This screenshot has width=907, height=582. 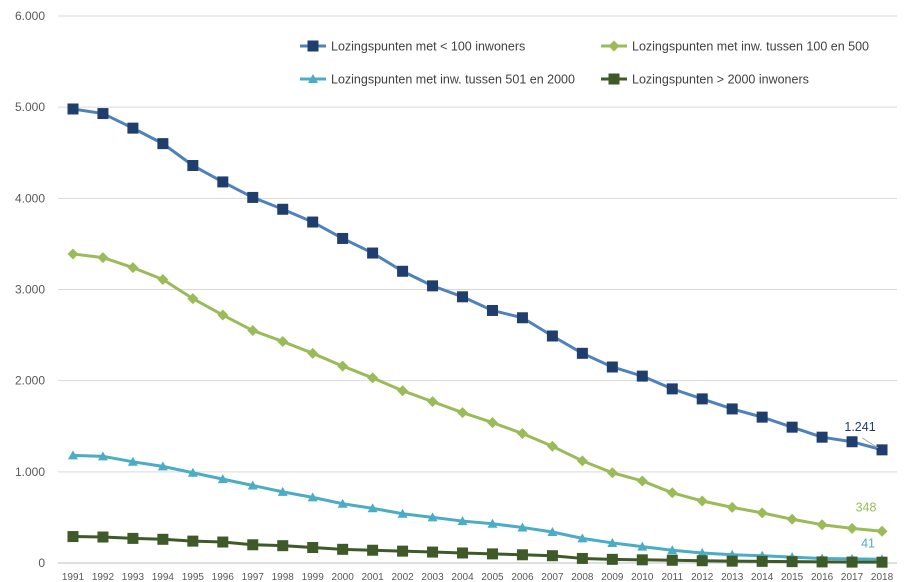 What do you see at coordinates (73, 577) in the screenshot?
I see `x-tick-label: 1991` at bounding box center [73, 577].